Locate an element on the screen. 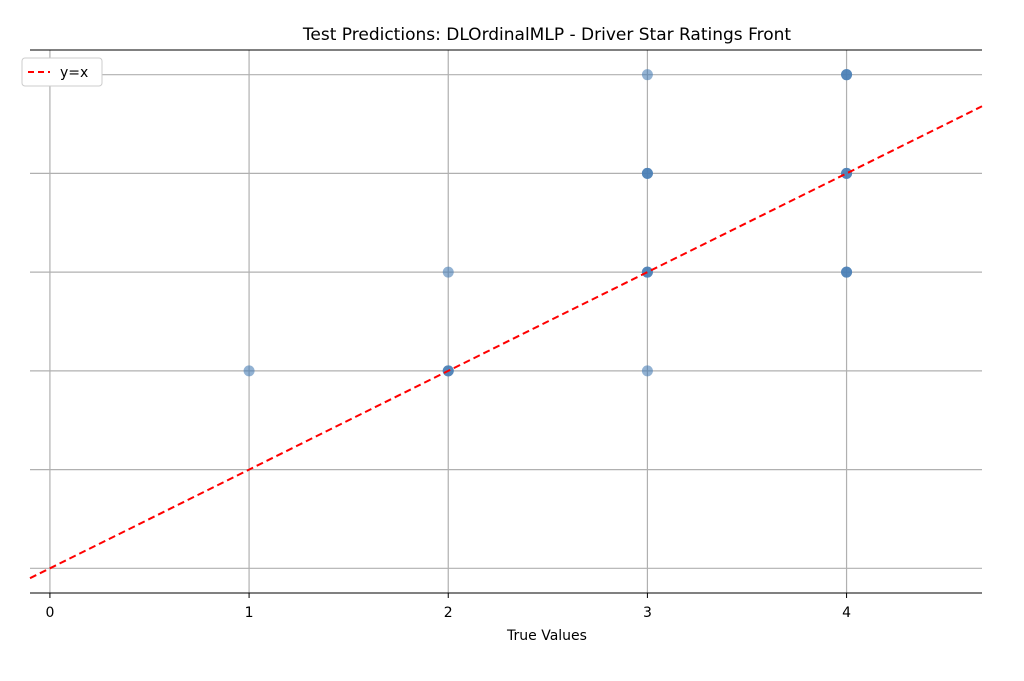 This screenshot has width=1024, height=681. x-tick-label-4: 4 is located at coordinates (846, 613).